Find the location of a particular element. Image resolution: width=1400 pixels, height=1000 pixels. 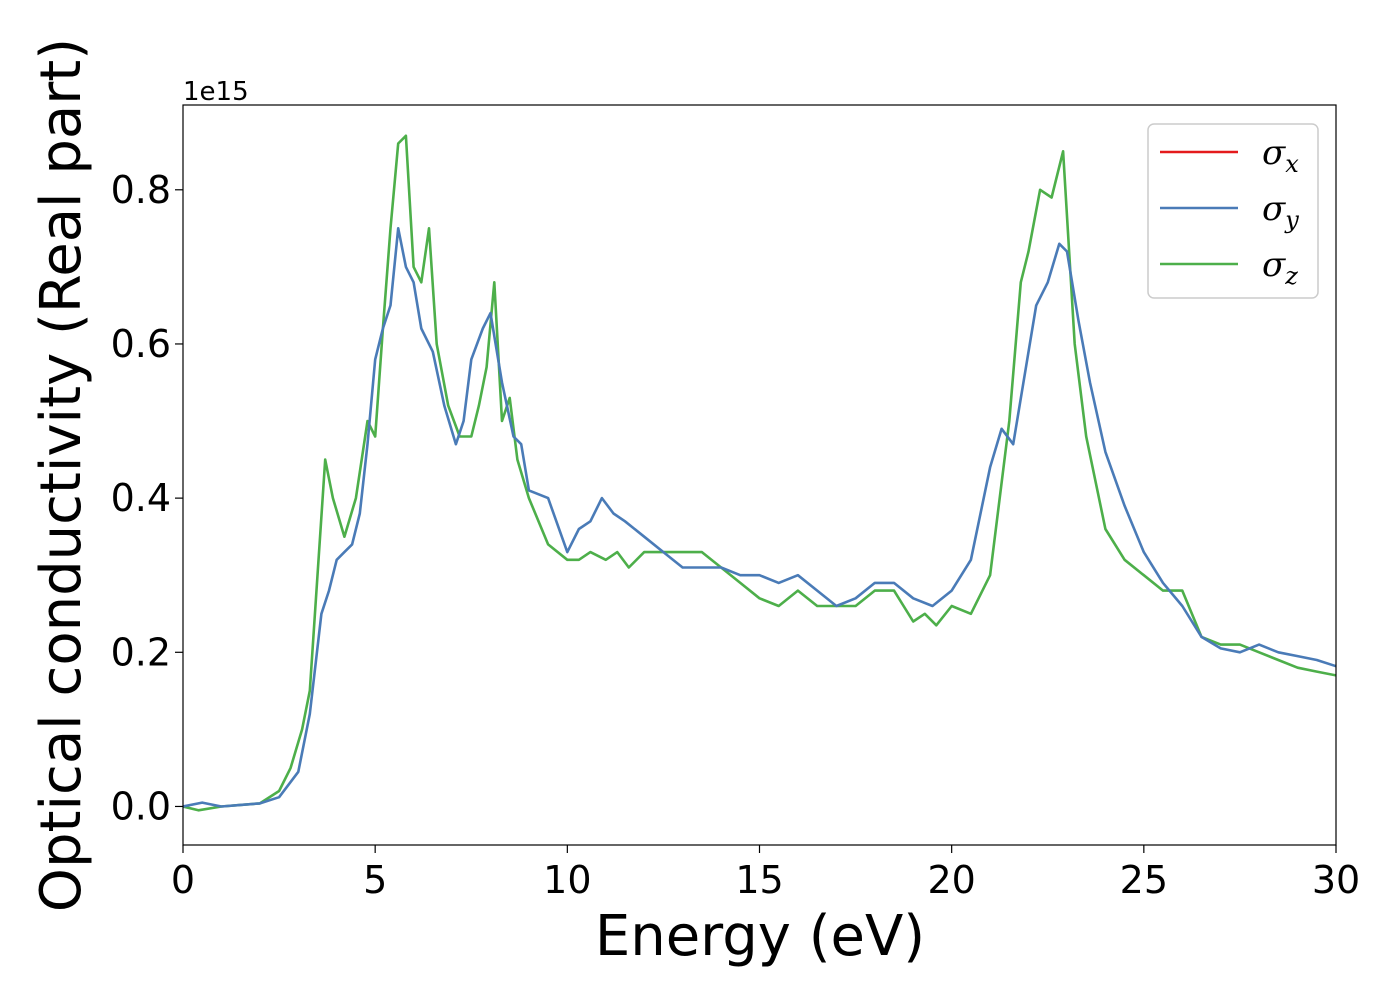

legend-label-x: σx is located at coordinates (1280, 155).